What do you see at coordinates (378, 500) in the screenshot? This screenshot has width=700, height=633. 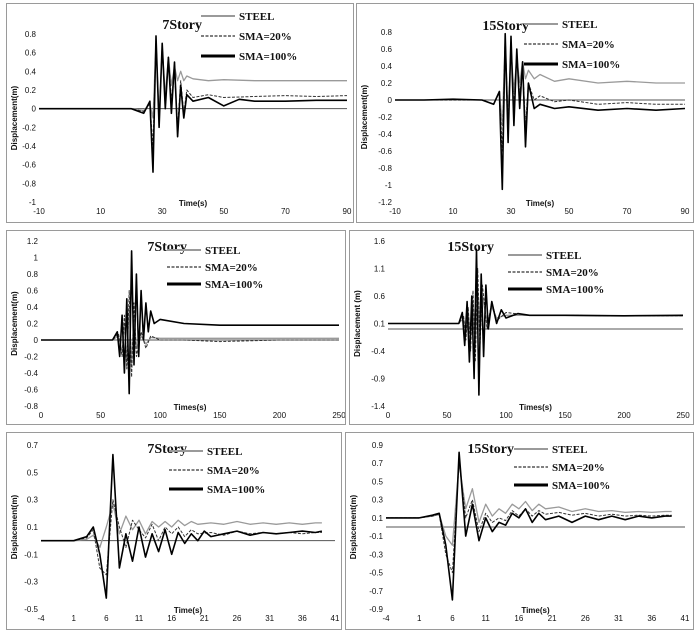 I see `y-tick-label: 0.3` at bounding box center [378, 500].